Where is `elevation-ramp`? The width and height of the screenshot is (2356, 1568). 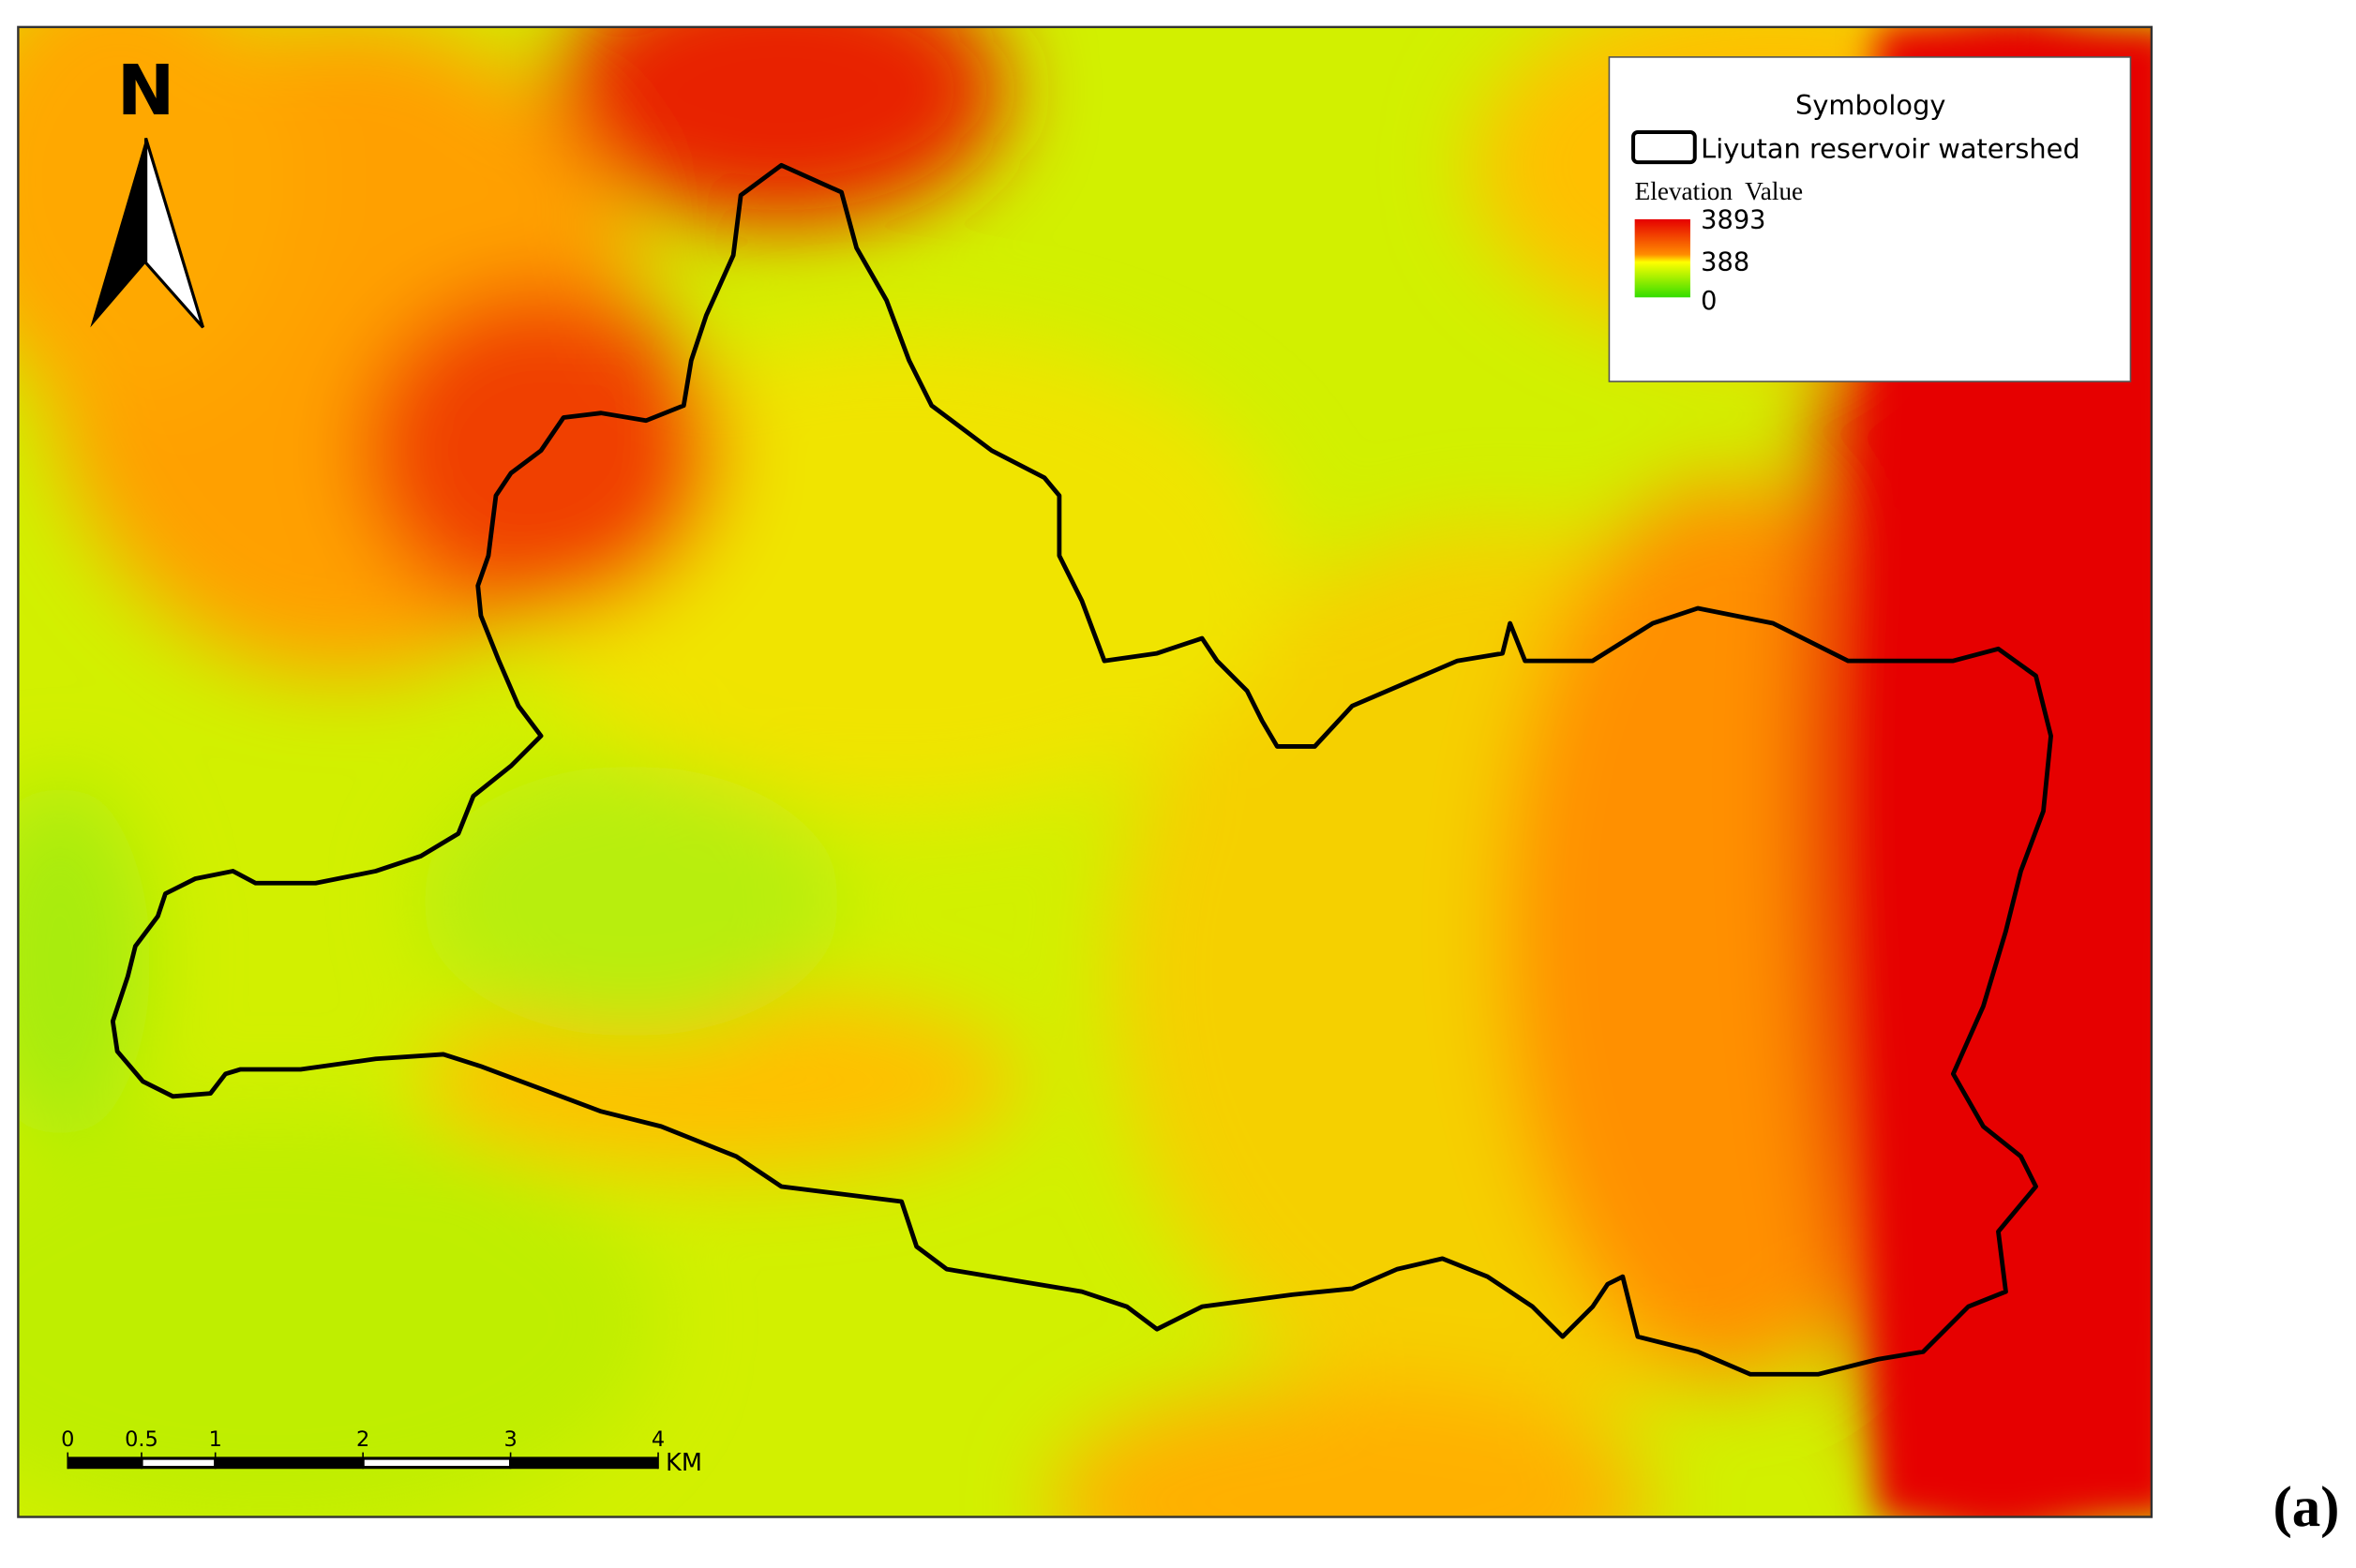 elevation-ramp is located at coordinates (1662, 258).